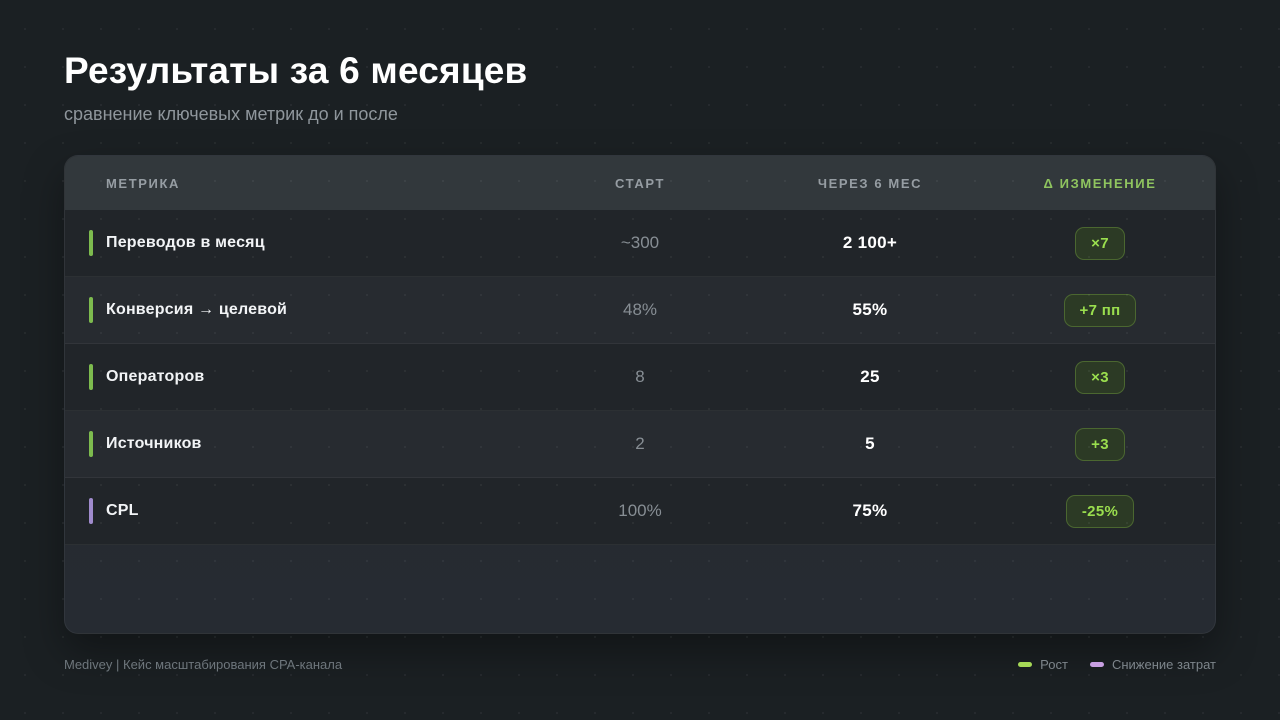 The height and width of the screenshot is (720, 1280). I want to click on metric-label: Источников, so click(154, 443).